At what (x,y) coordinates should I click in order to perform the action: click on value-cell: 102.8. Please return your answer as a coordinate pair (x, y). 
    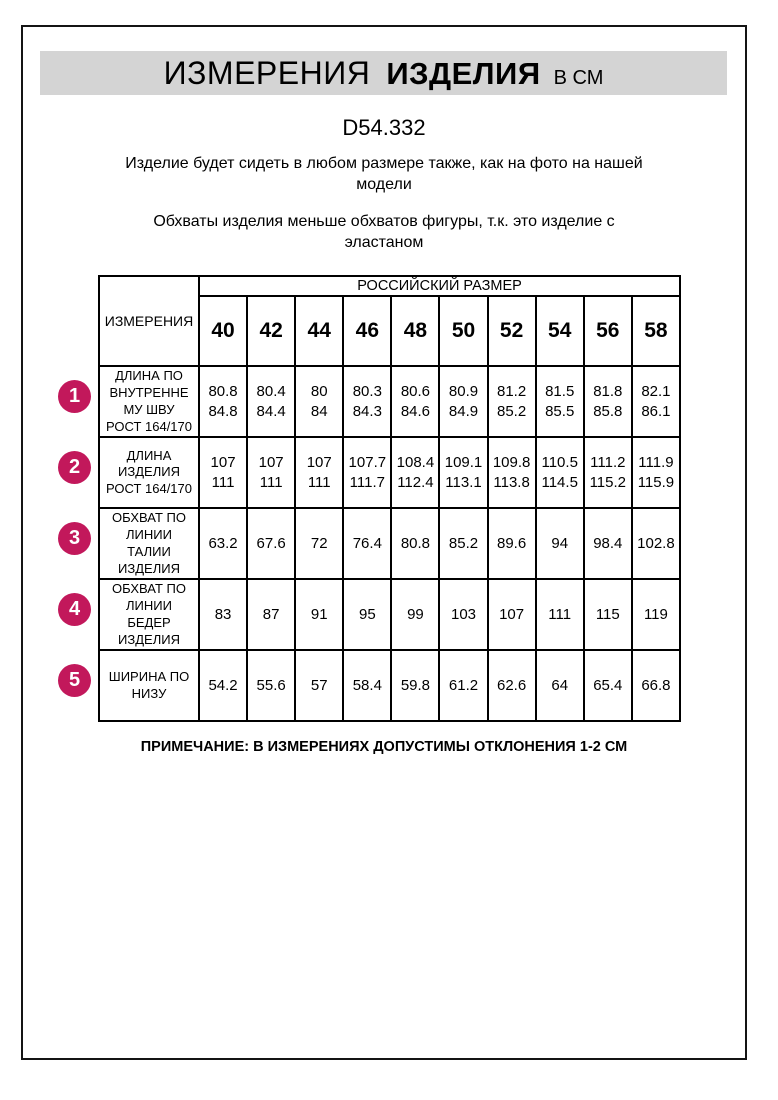
    Looking at the image, I should click on (656, 544).